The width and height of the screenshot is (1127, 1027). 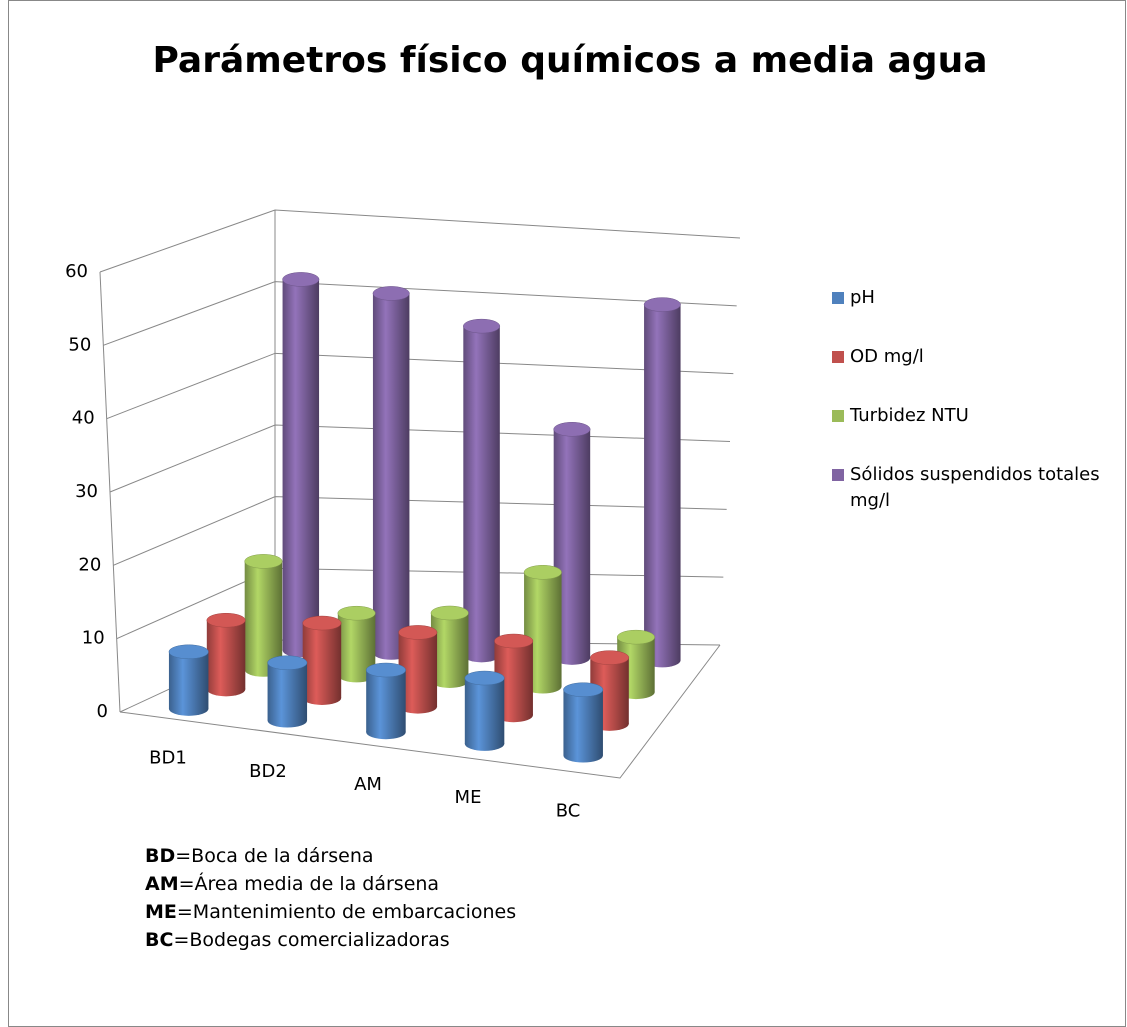 I want to click on note: AM=Área media de la dársena, so click(x=330, y=884).